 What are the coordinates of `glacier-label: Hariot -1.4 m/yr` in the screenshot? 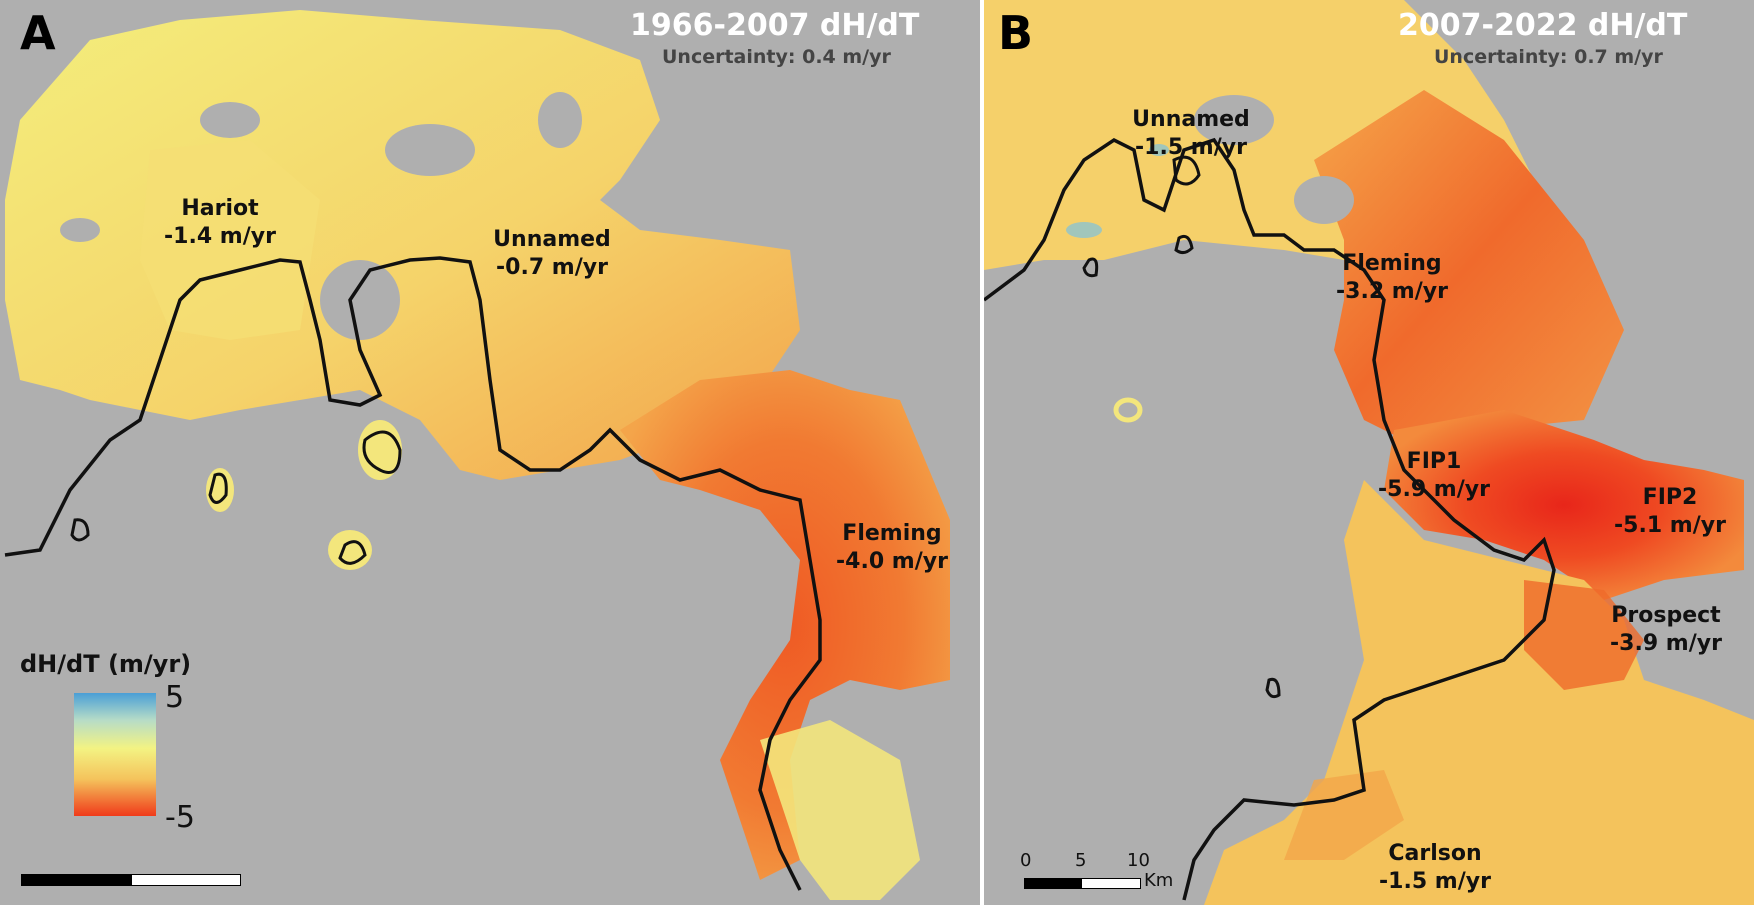 It's located at (220, 223).